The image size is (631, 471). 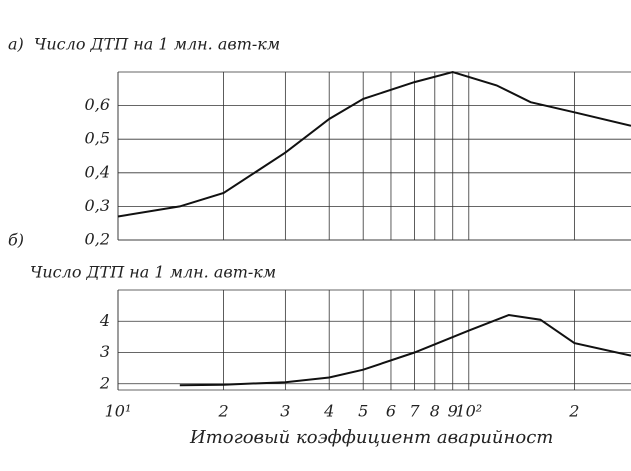 What do you see at coordinates (405, 350) in the screenshot?
I see `curve` at bounding box center [405, 350].